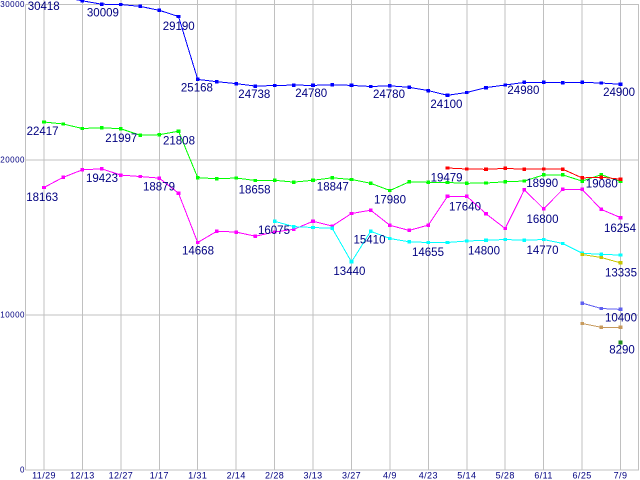  What do you see at coordinates (159, 475) in the screenshot?
I see `svg-text: 1/17` at bounding box center [159, 475].